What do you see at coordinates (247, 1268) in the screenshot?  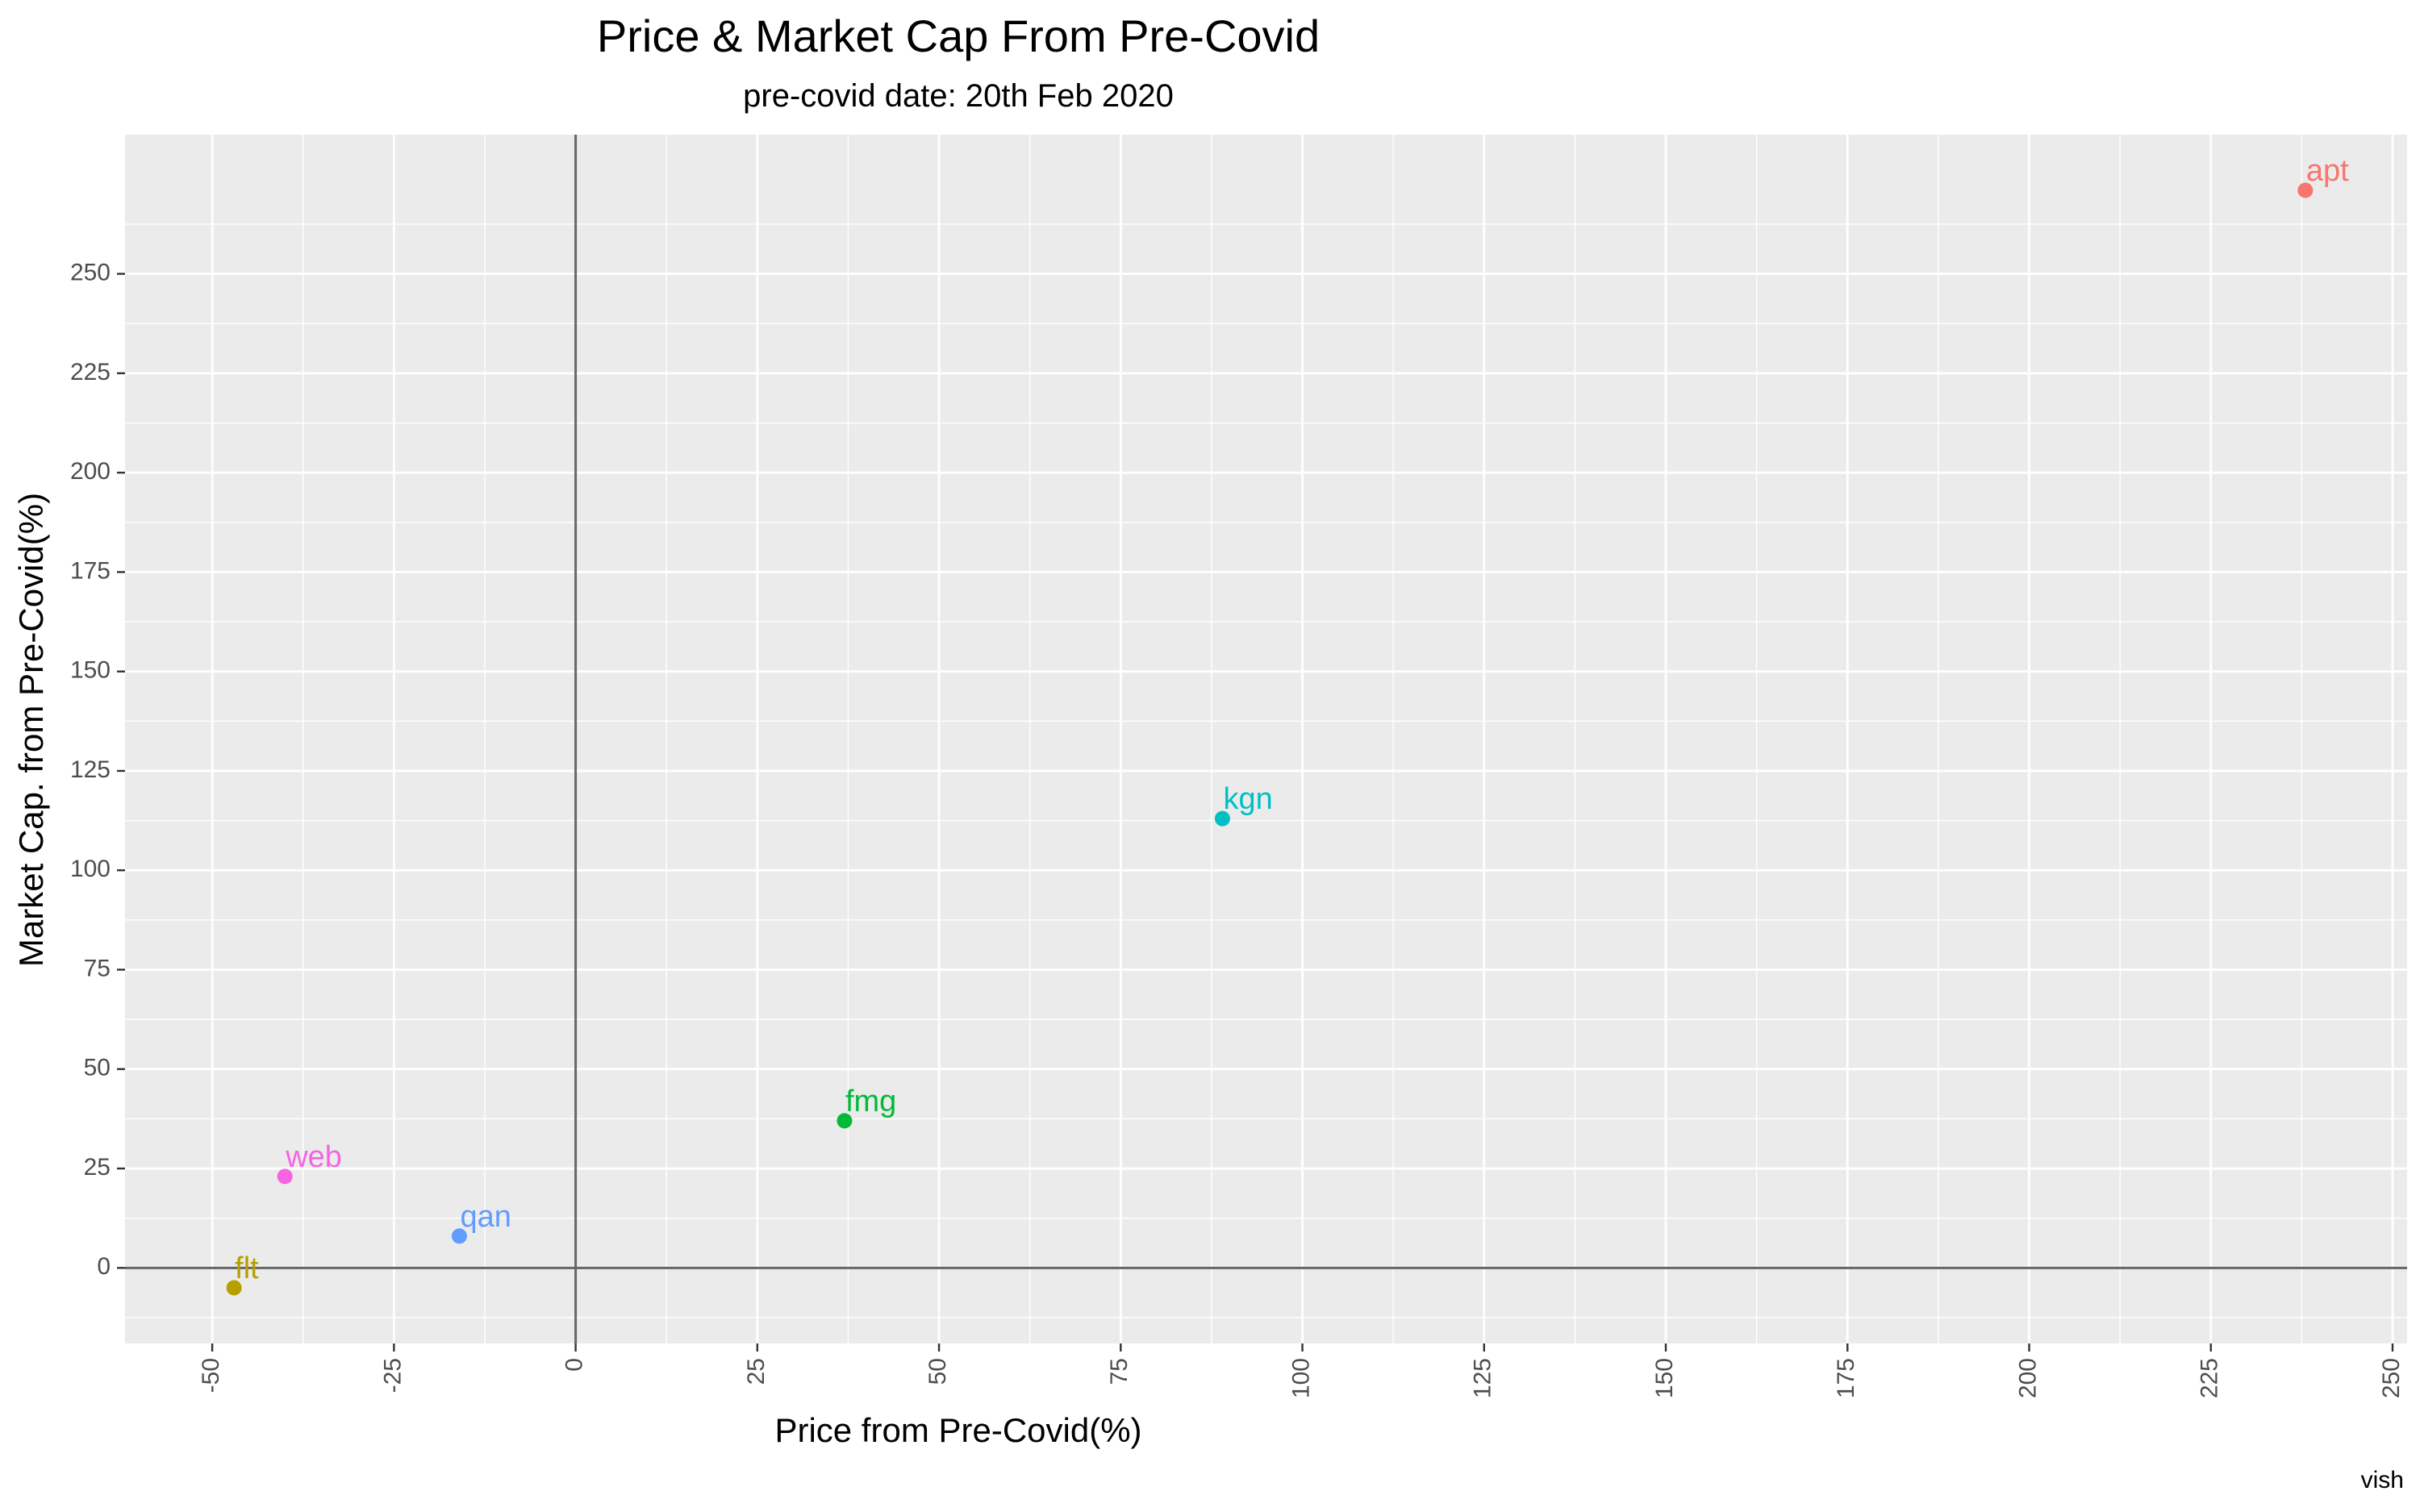 I see `point-label-flt: flt` at bounding box center [247, 1268].